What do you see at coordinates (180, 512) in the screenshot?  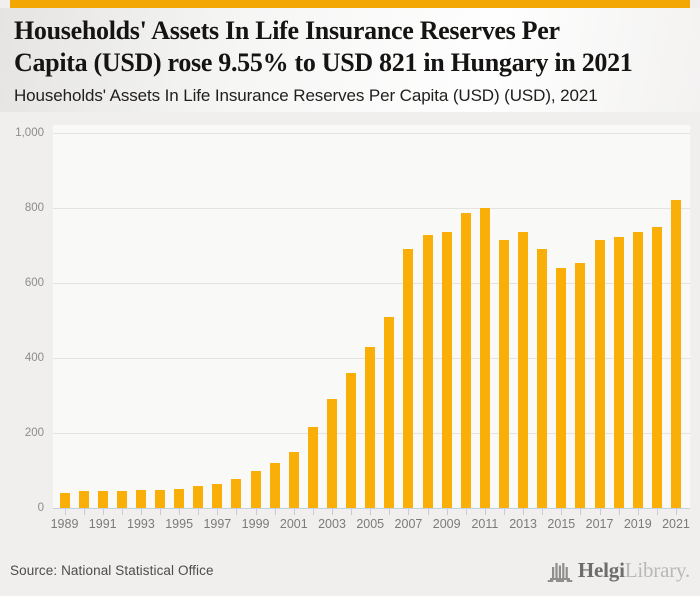 I see `x-axis-tick-1995` at bounding box center [180, 512].